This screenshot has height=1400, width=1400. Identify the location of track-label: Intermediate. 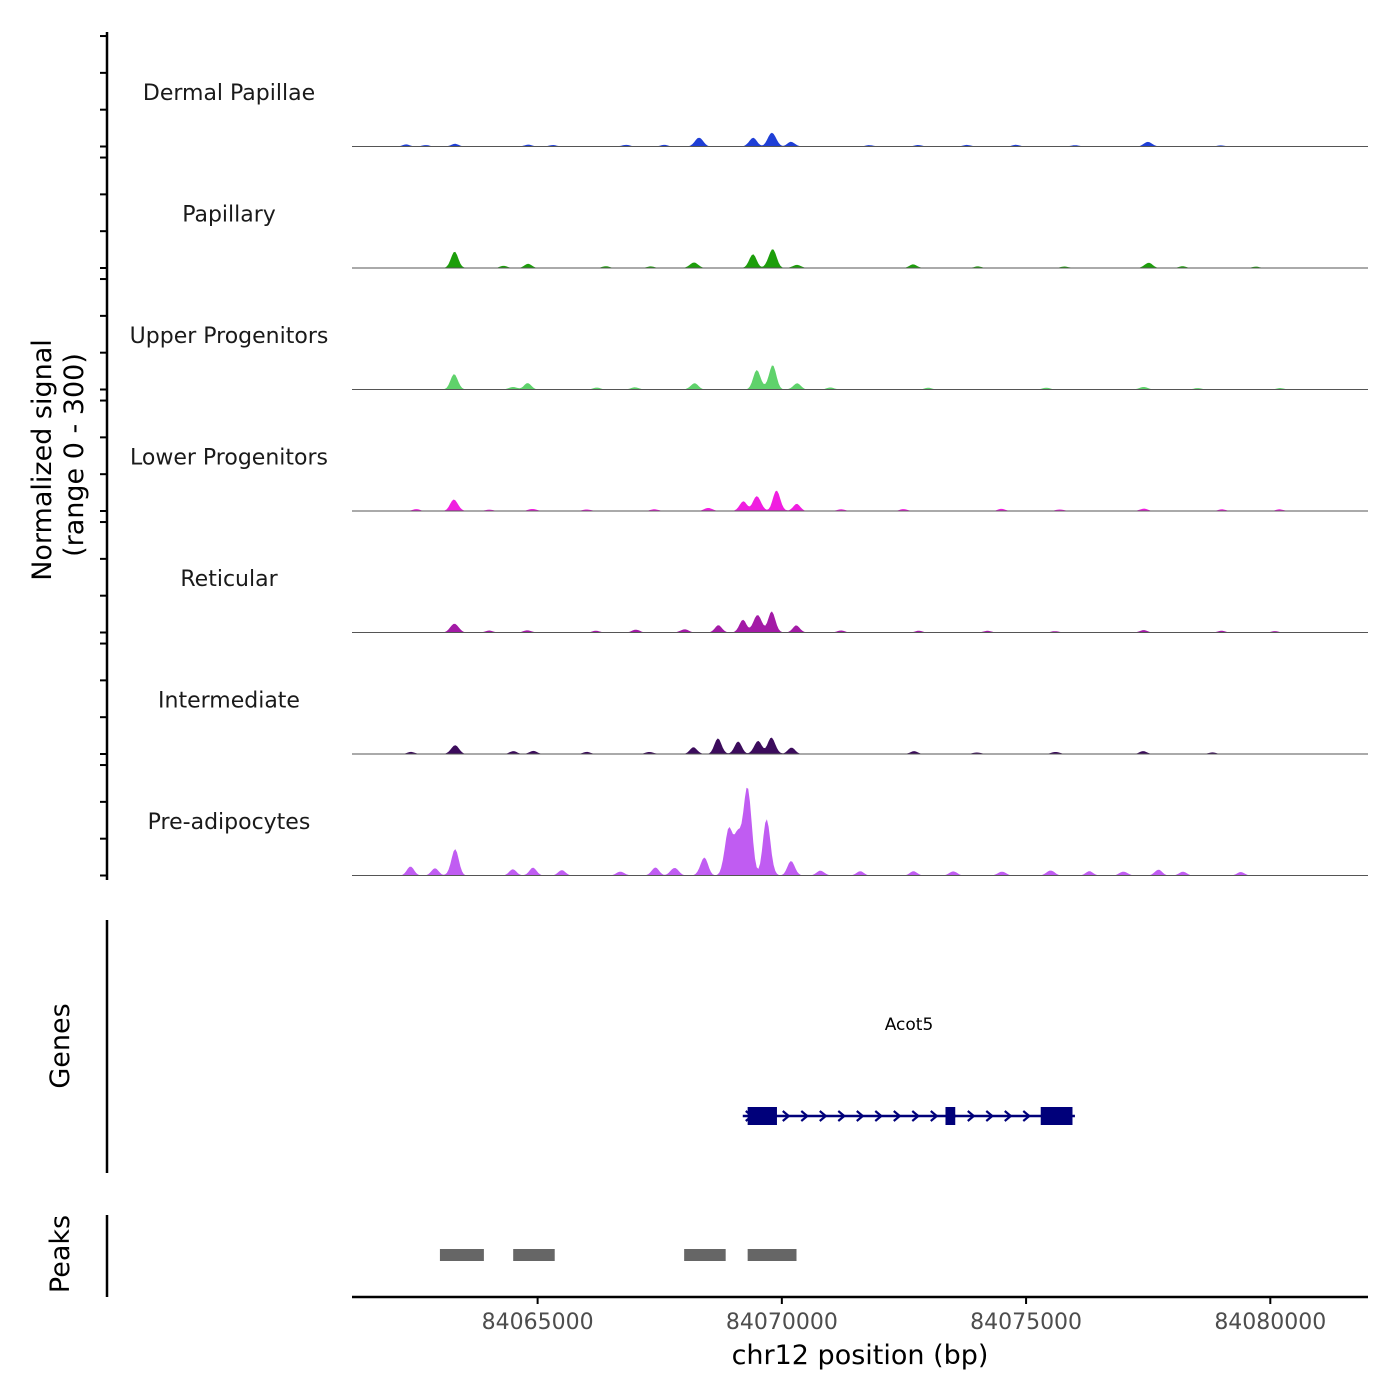
(229, 701).